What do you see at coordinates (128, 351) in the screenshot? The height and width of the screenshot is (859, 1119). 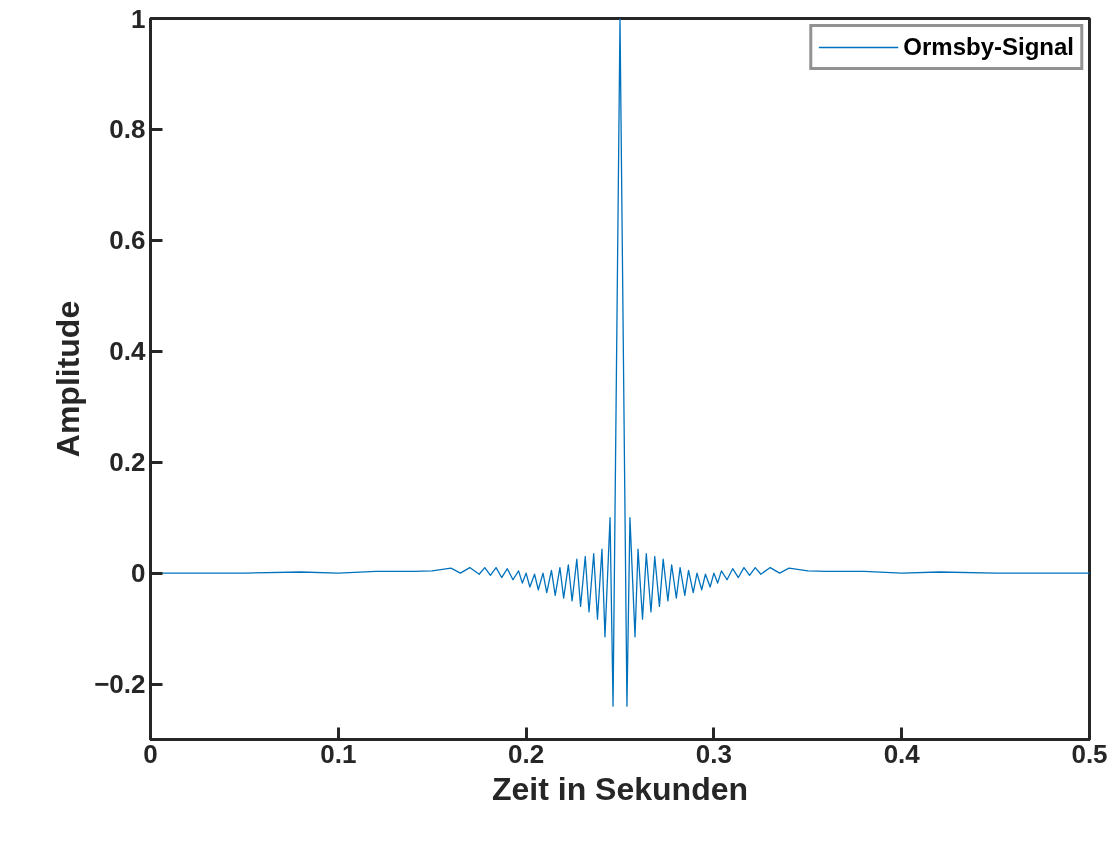 I see `y-tick-label: 0.4` at bounding box center [128, 351].